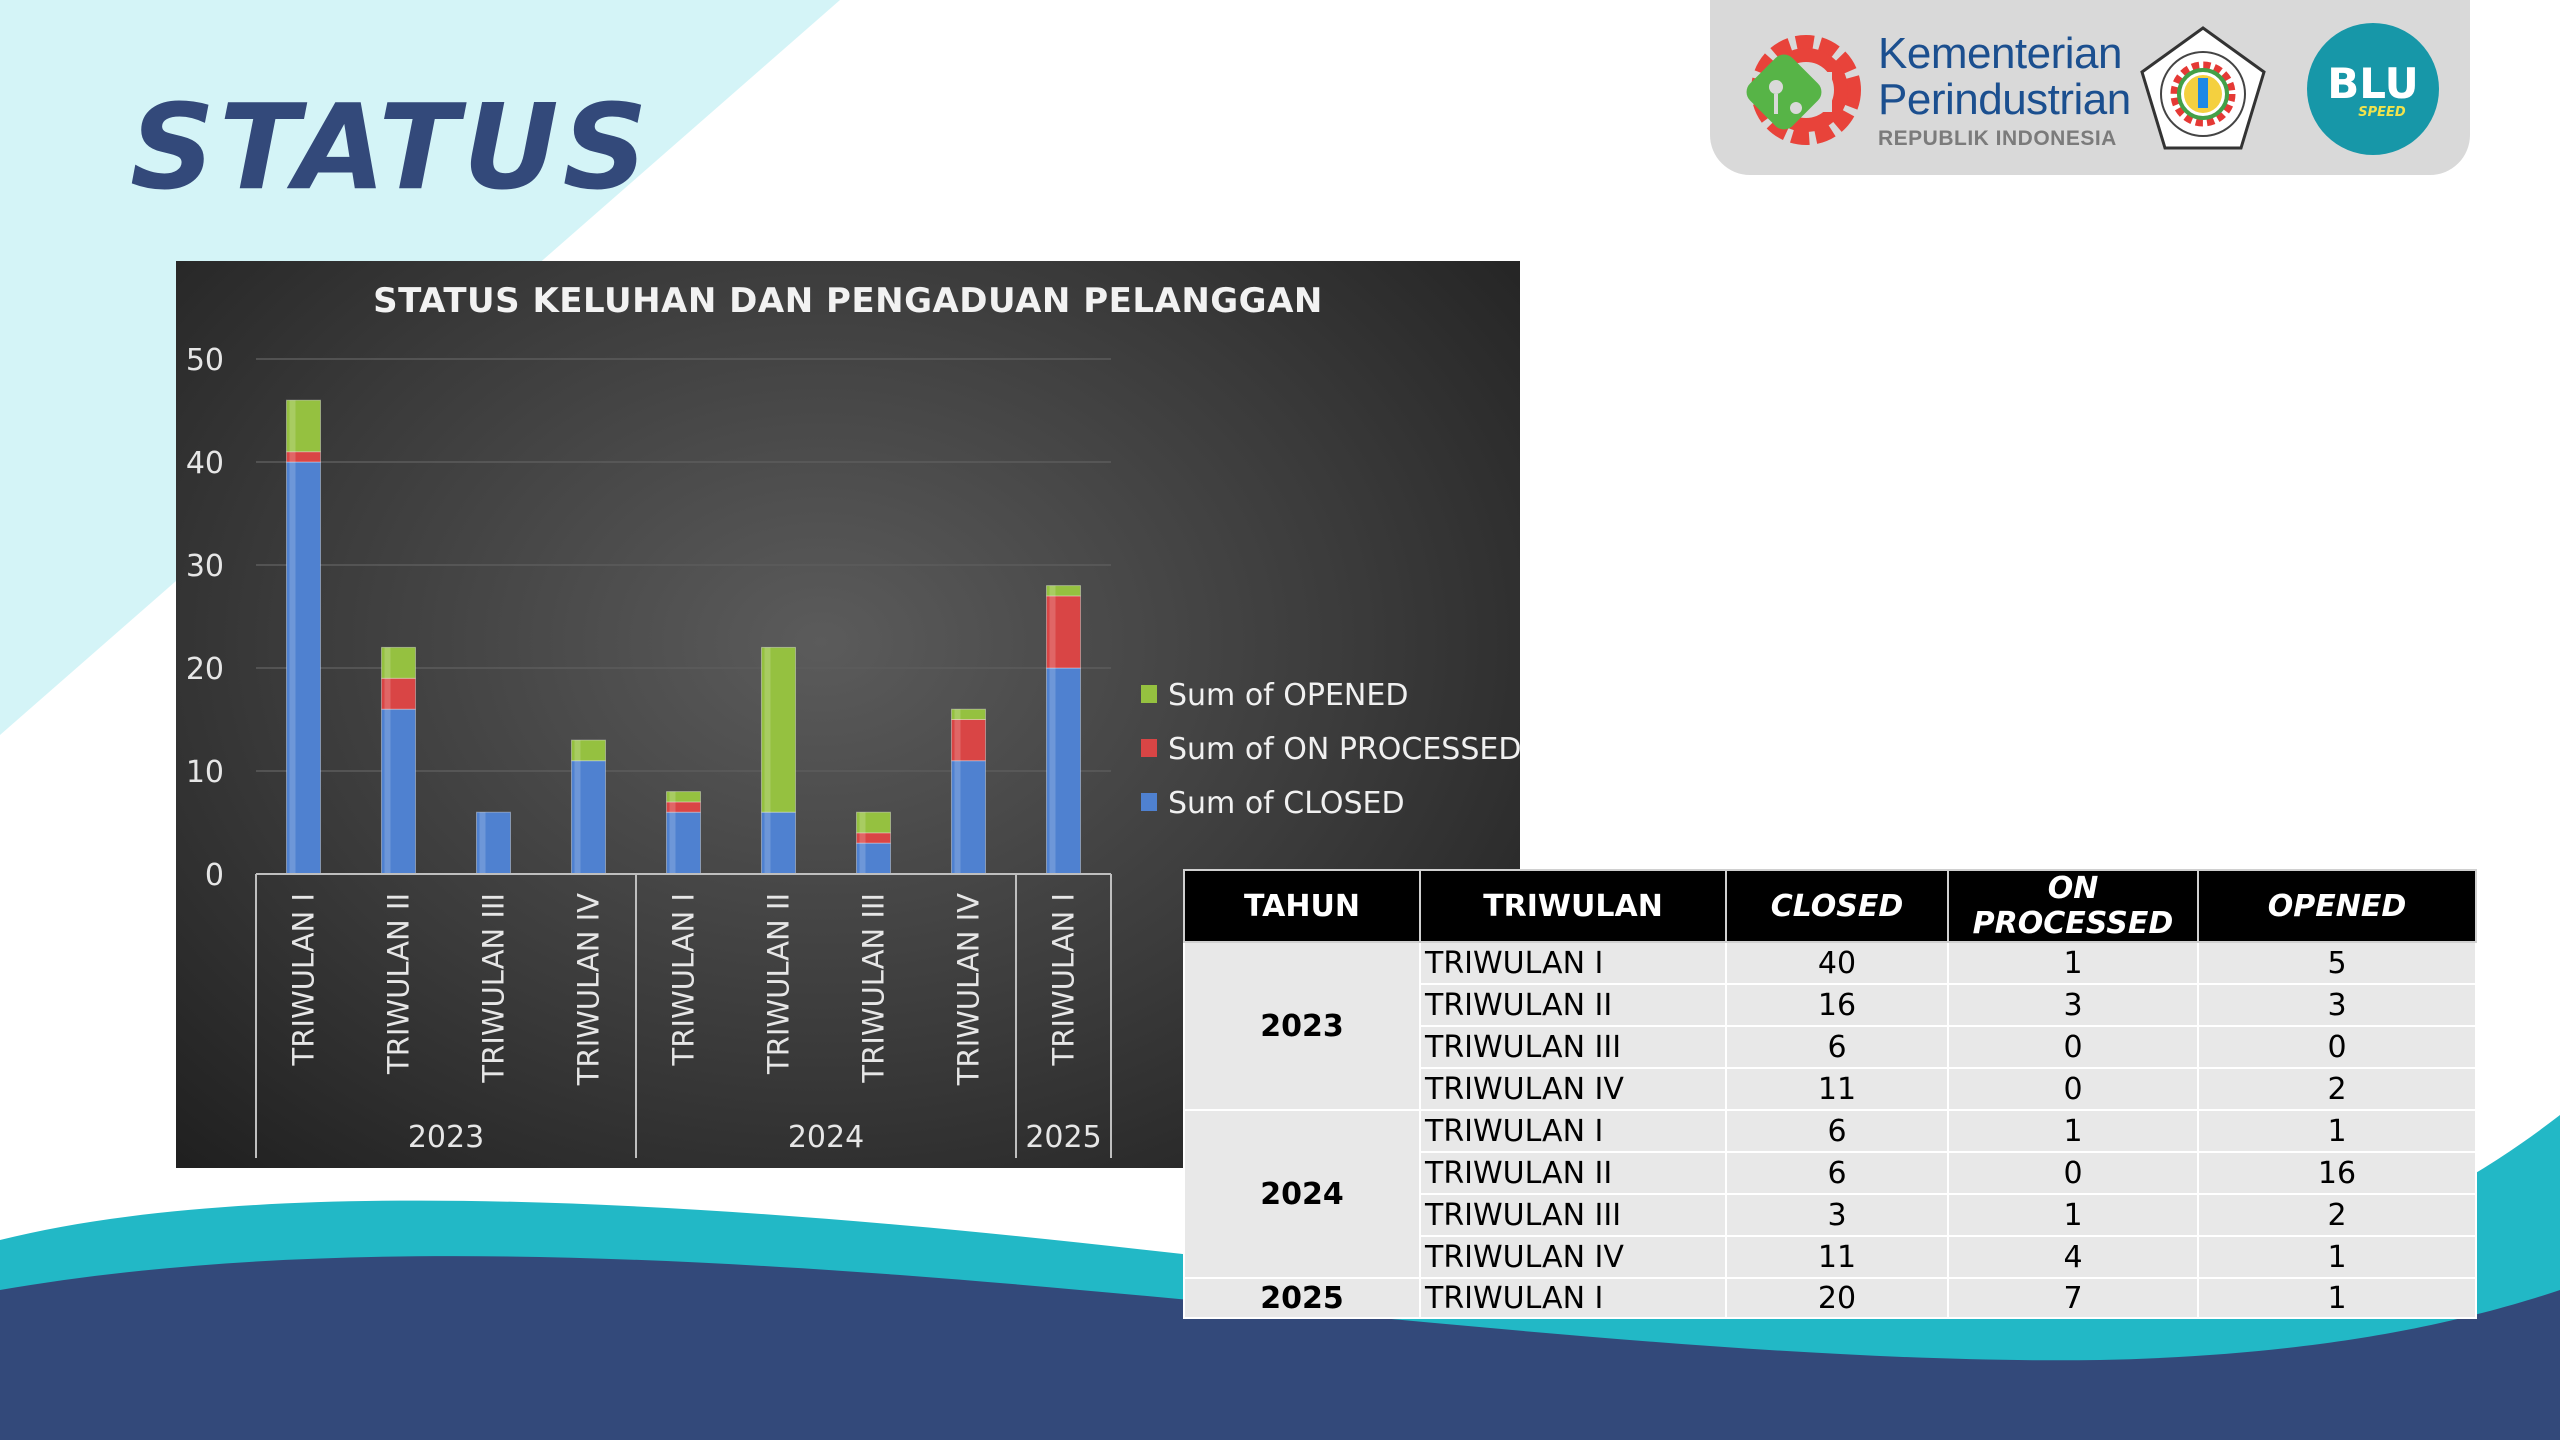 The width and height of the screenshot is (2560, 1440). What do you see at coordinates (1837, 1298) in the screenshot?
I see `table-cell-closed: 20` at bounding box center [1837, 1298].